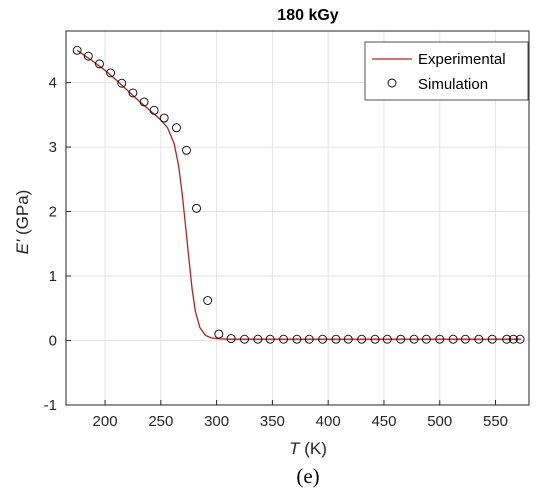  What do you see at coordinates (383, 421) in the screenshot?
I see `x-tick-label: 450` at bounding box center [383, 421].